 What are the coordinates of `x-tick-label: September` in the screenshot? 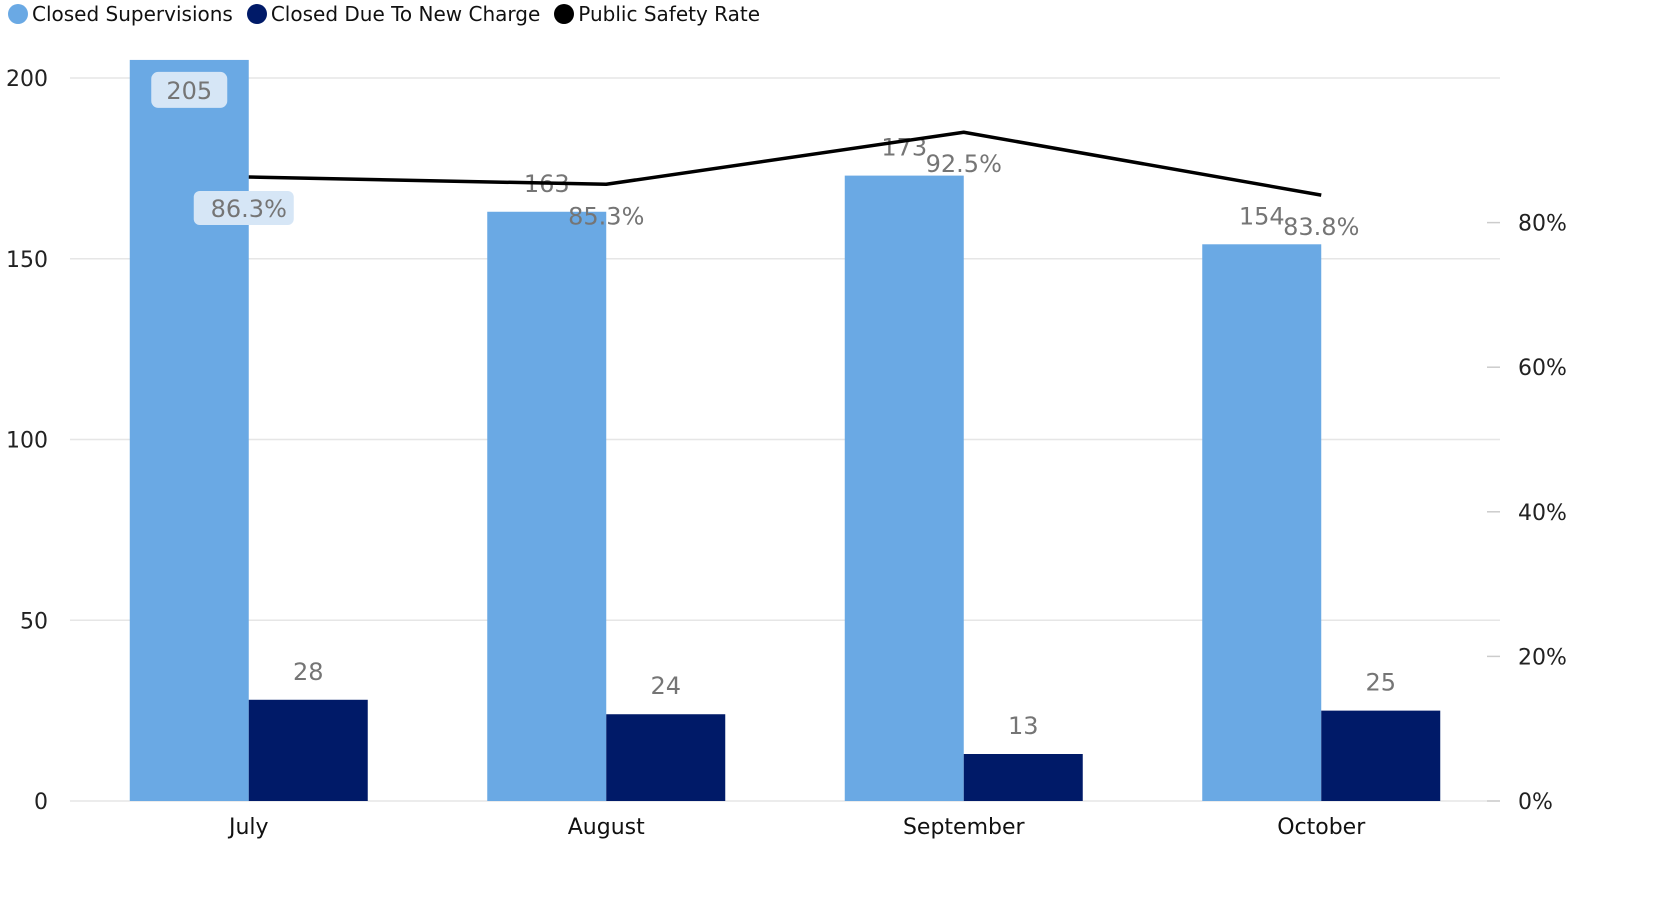 It's located at (964, 827).